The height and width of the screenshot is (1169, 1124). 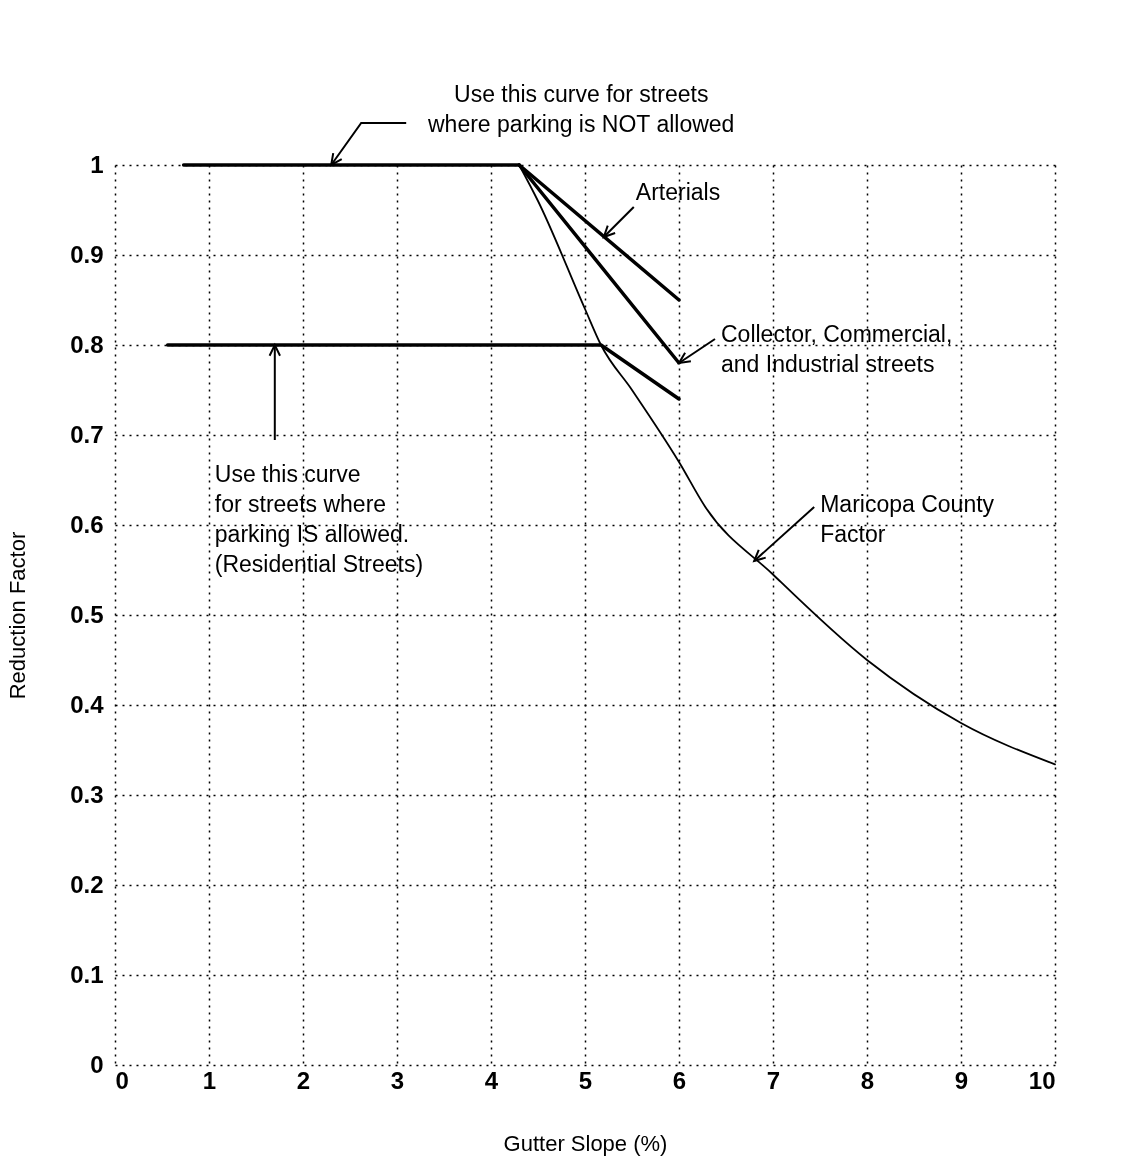 I want to click on annotation: Use this curve for streets where parking is NOT allowed, so click(x=581, y=109).